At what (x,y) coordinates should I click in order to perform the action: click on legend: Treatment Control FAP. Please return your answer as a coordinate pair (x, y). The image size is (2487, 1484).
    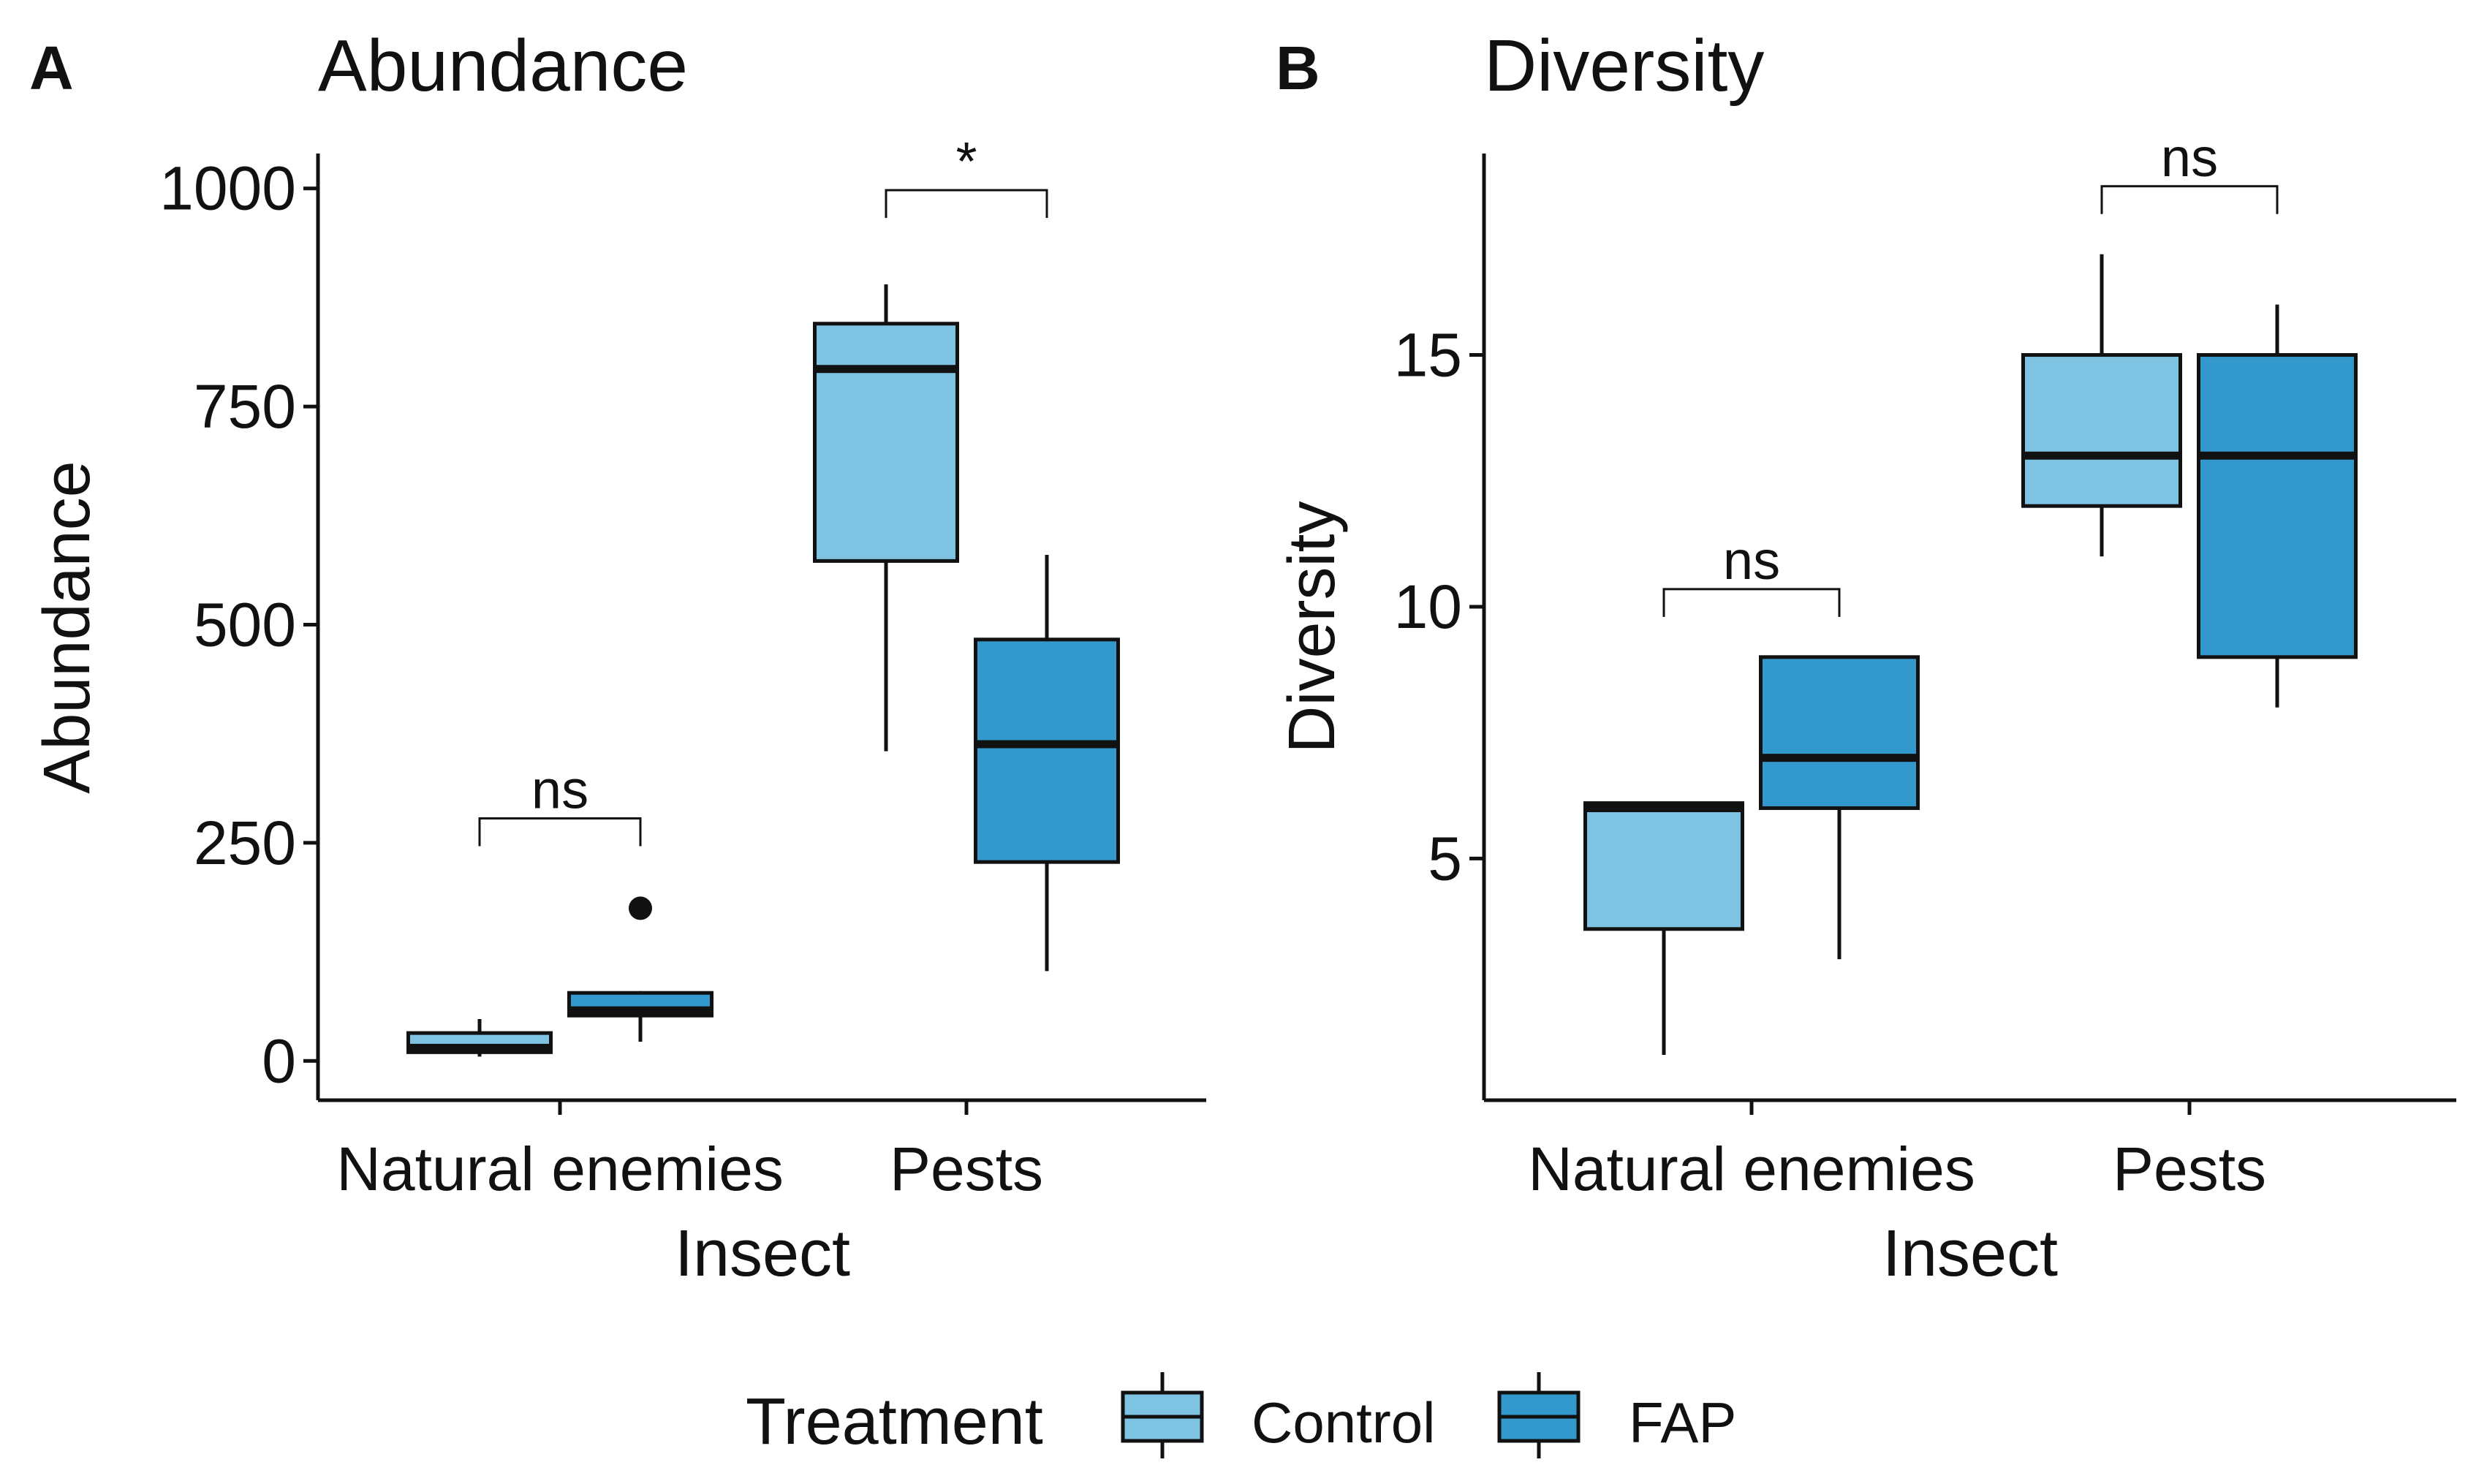
    Looking at the image, I should click on (1241, 1415).